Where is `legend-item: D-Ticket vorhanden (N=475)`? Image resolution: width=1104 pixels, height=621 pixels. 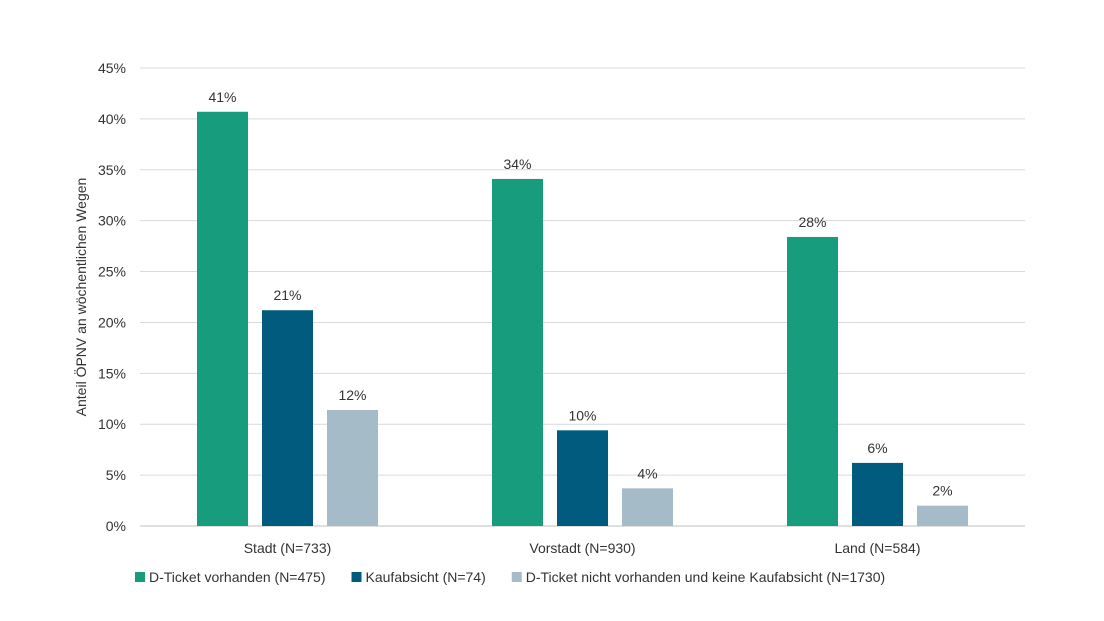
legend-item: D-Ticket vorhanden (N=475) is located at coordinates (230, 577).